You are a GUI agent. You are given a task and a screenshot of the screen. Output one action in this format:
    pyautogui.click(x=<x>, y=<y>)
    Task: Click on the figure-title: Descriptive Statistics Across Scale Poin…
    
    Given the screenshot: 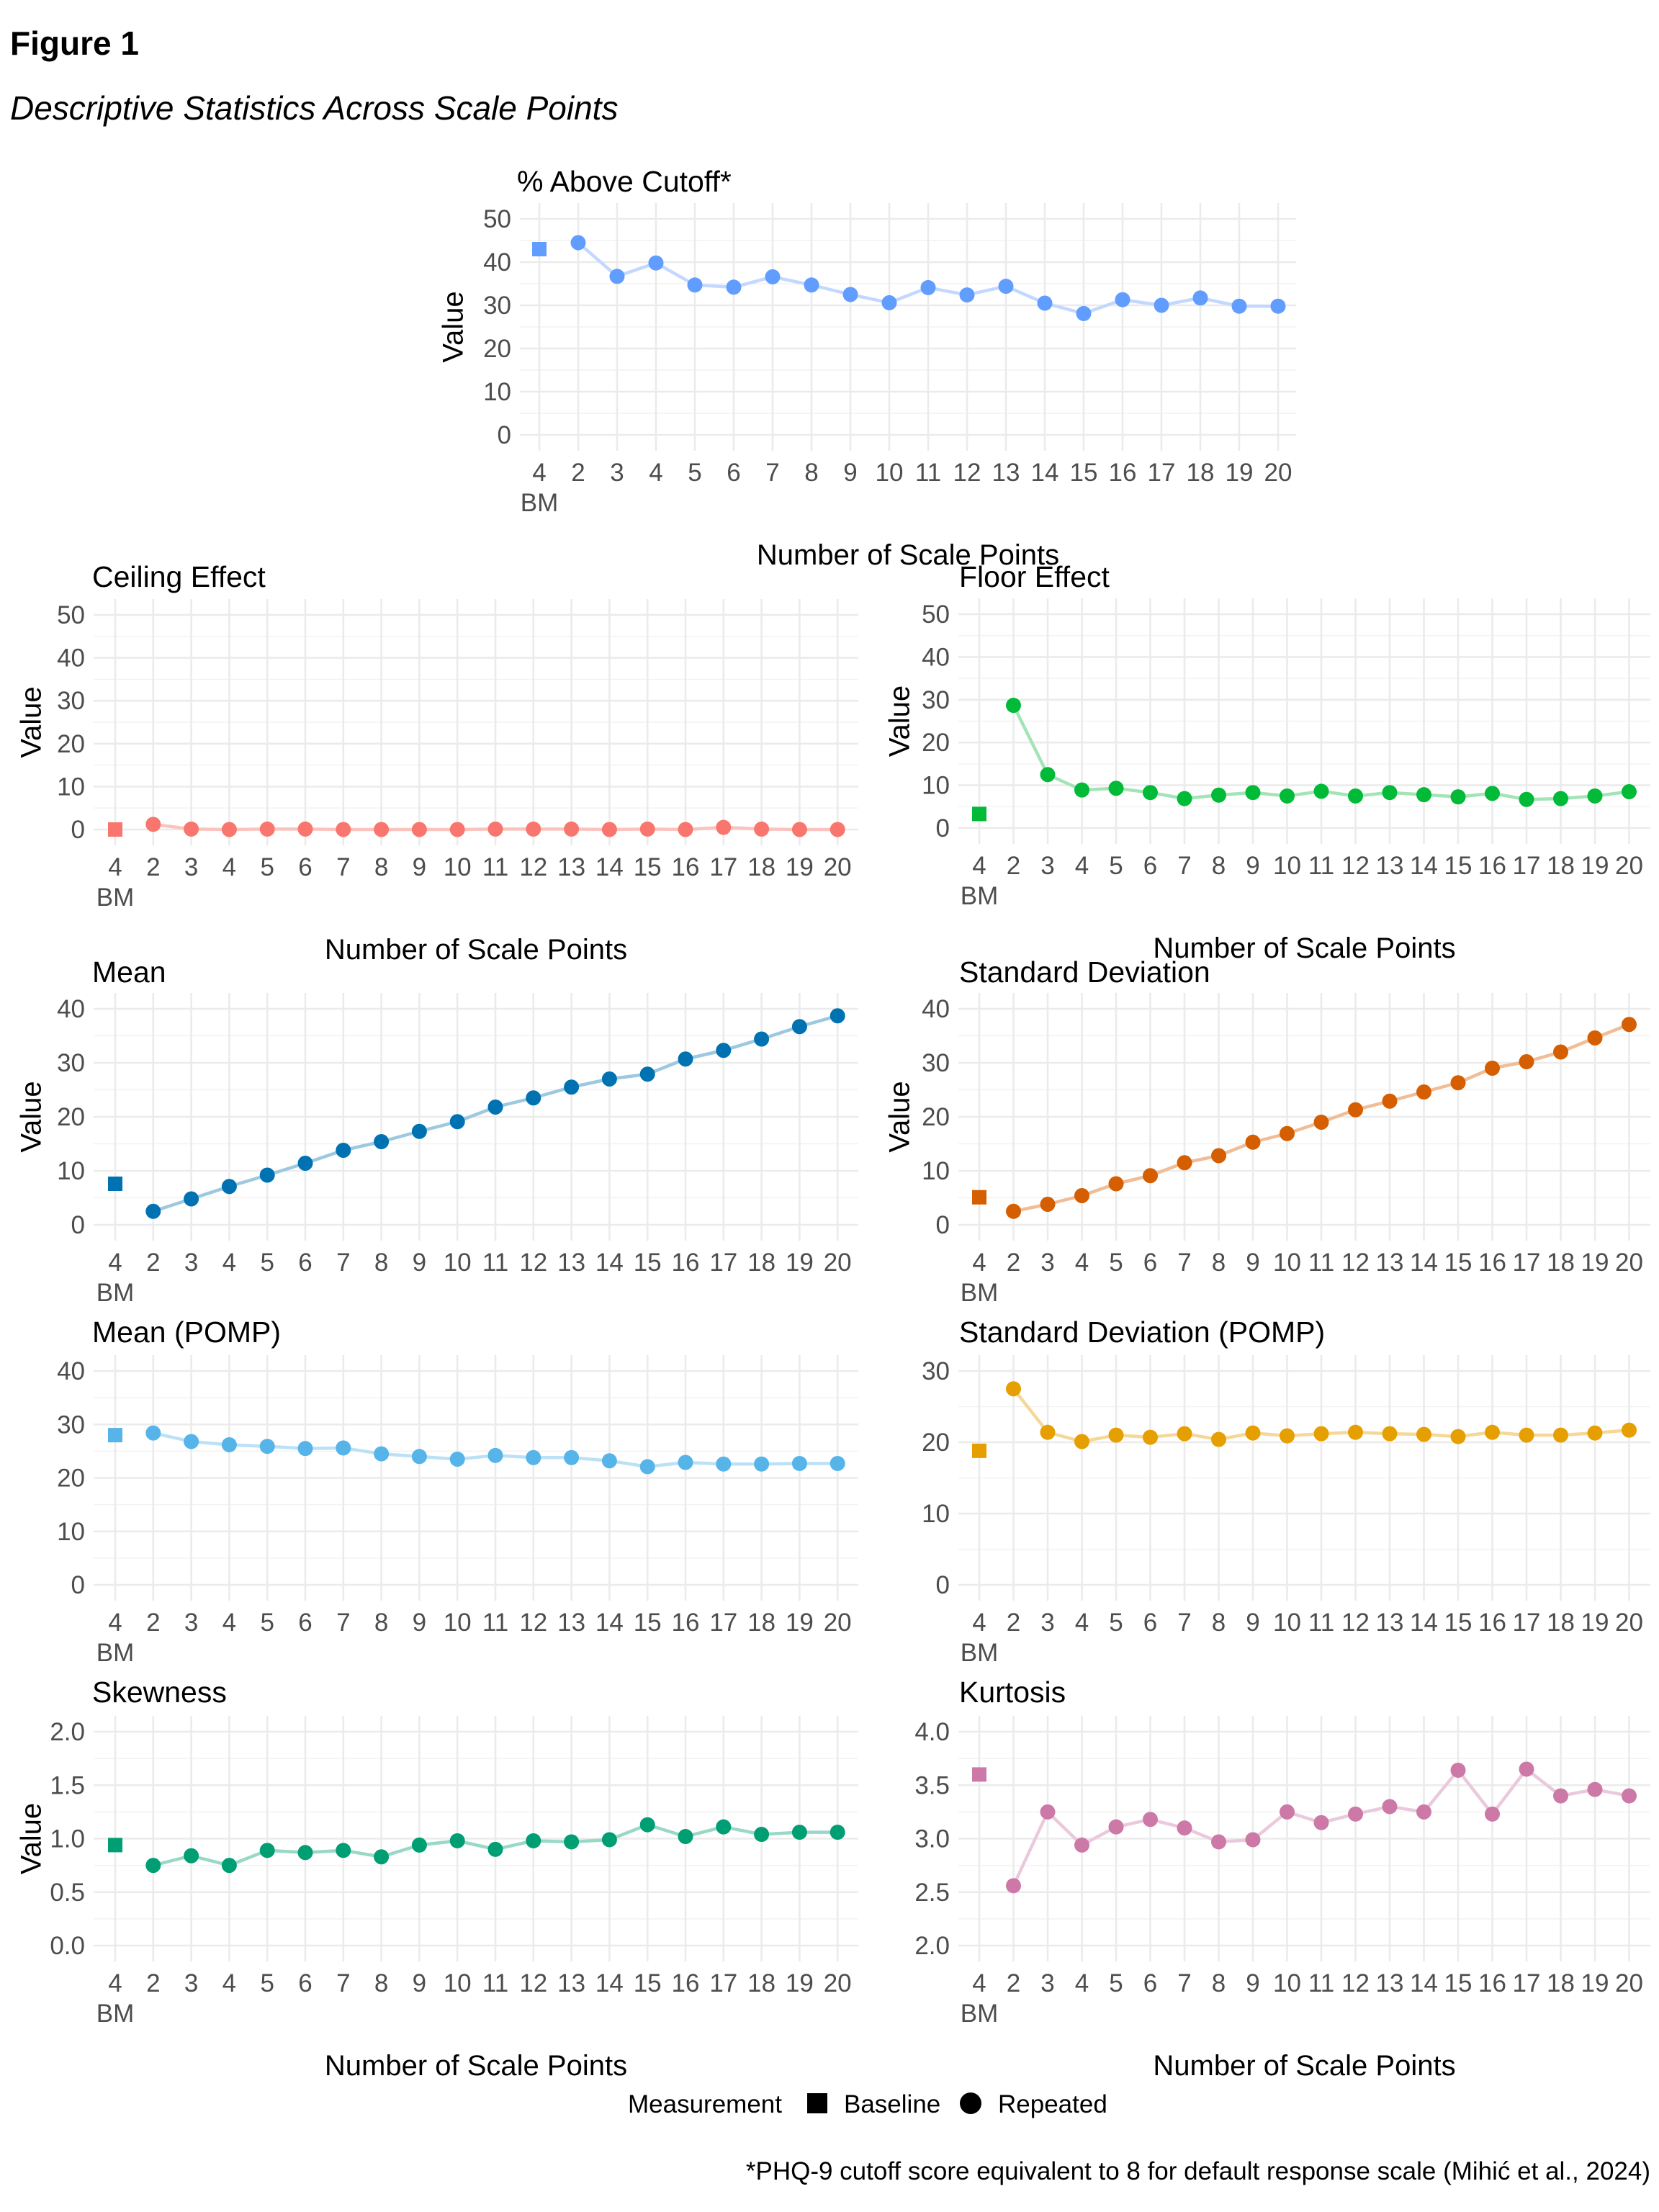 What is the action you would take?
    pyautogui.click(x=314, y=108)
    